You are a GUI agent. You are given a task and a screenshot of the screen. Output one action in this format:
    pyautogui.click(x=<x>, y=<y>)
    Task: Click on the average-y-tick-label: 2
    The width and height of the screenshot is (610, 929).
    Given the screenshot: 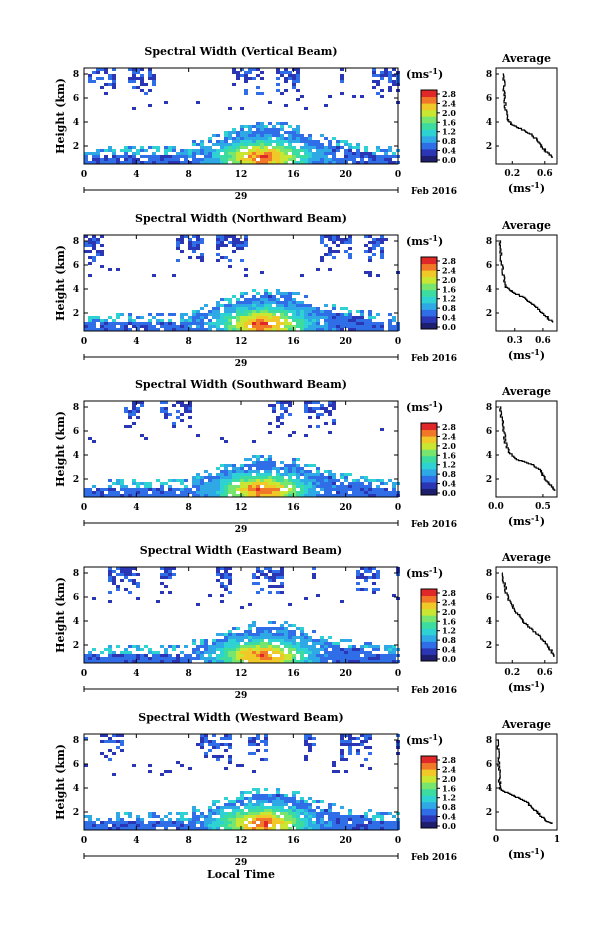 What is the action you would take?
    pyautogui.click(x=489, y=147)
    